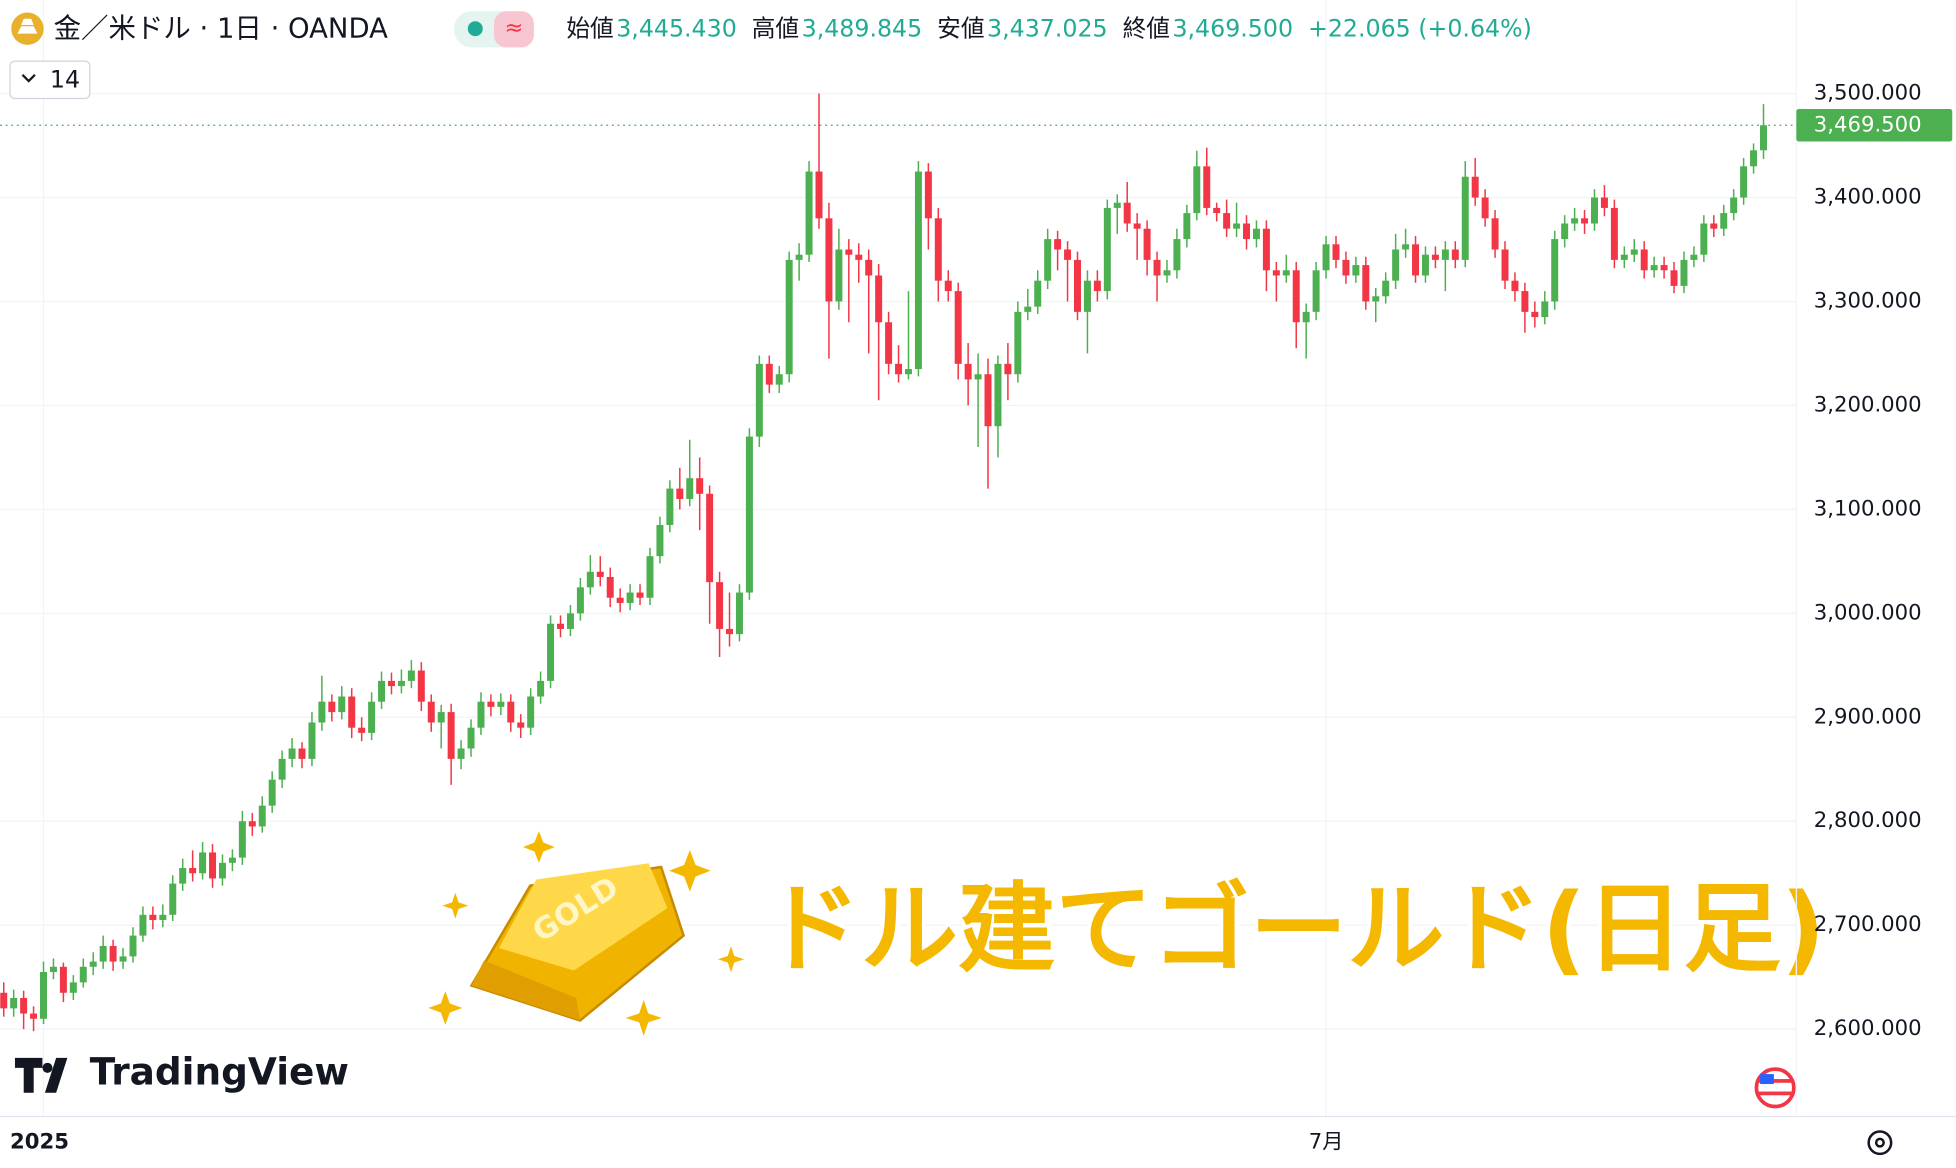 Image resolution: width=1956 pixels, height=1168 pixels. I want to click on flag-canton, so click(1767, 1079).